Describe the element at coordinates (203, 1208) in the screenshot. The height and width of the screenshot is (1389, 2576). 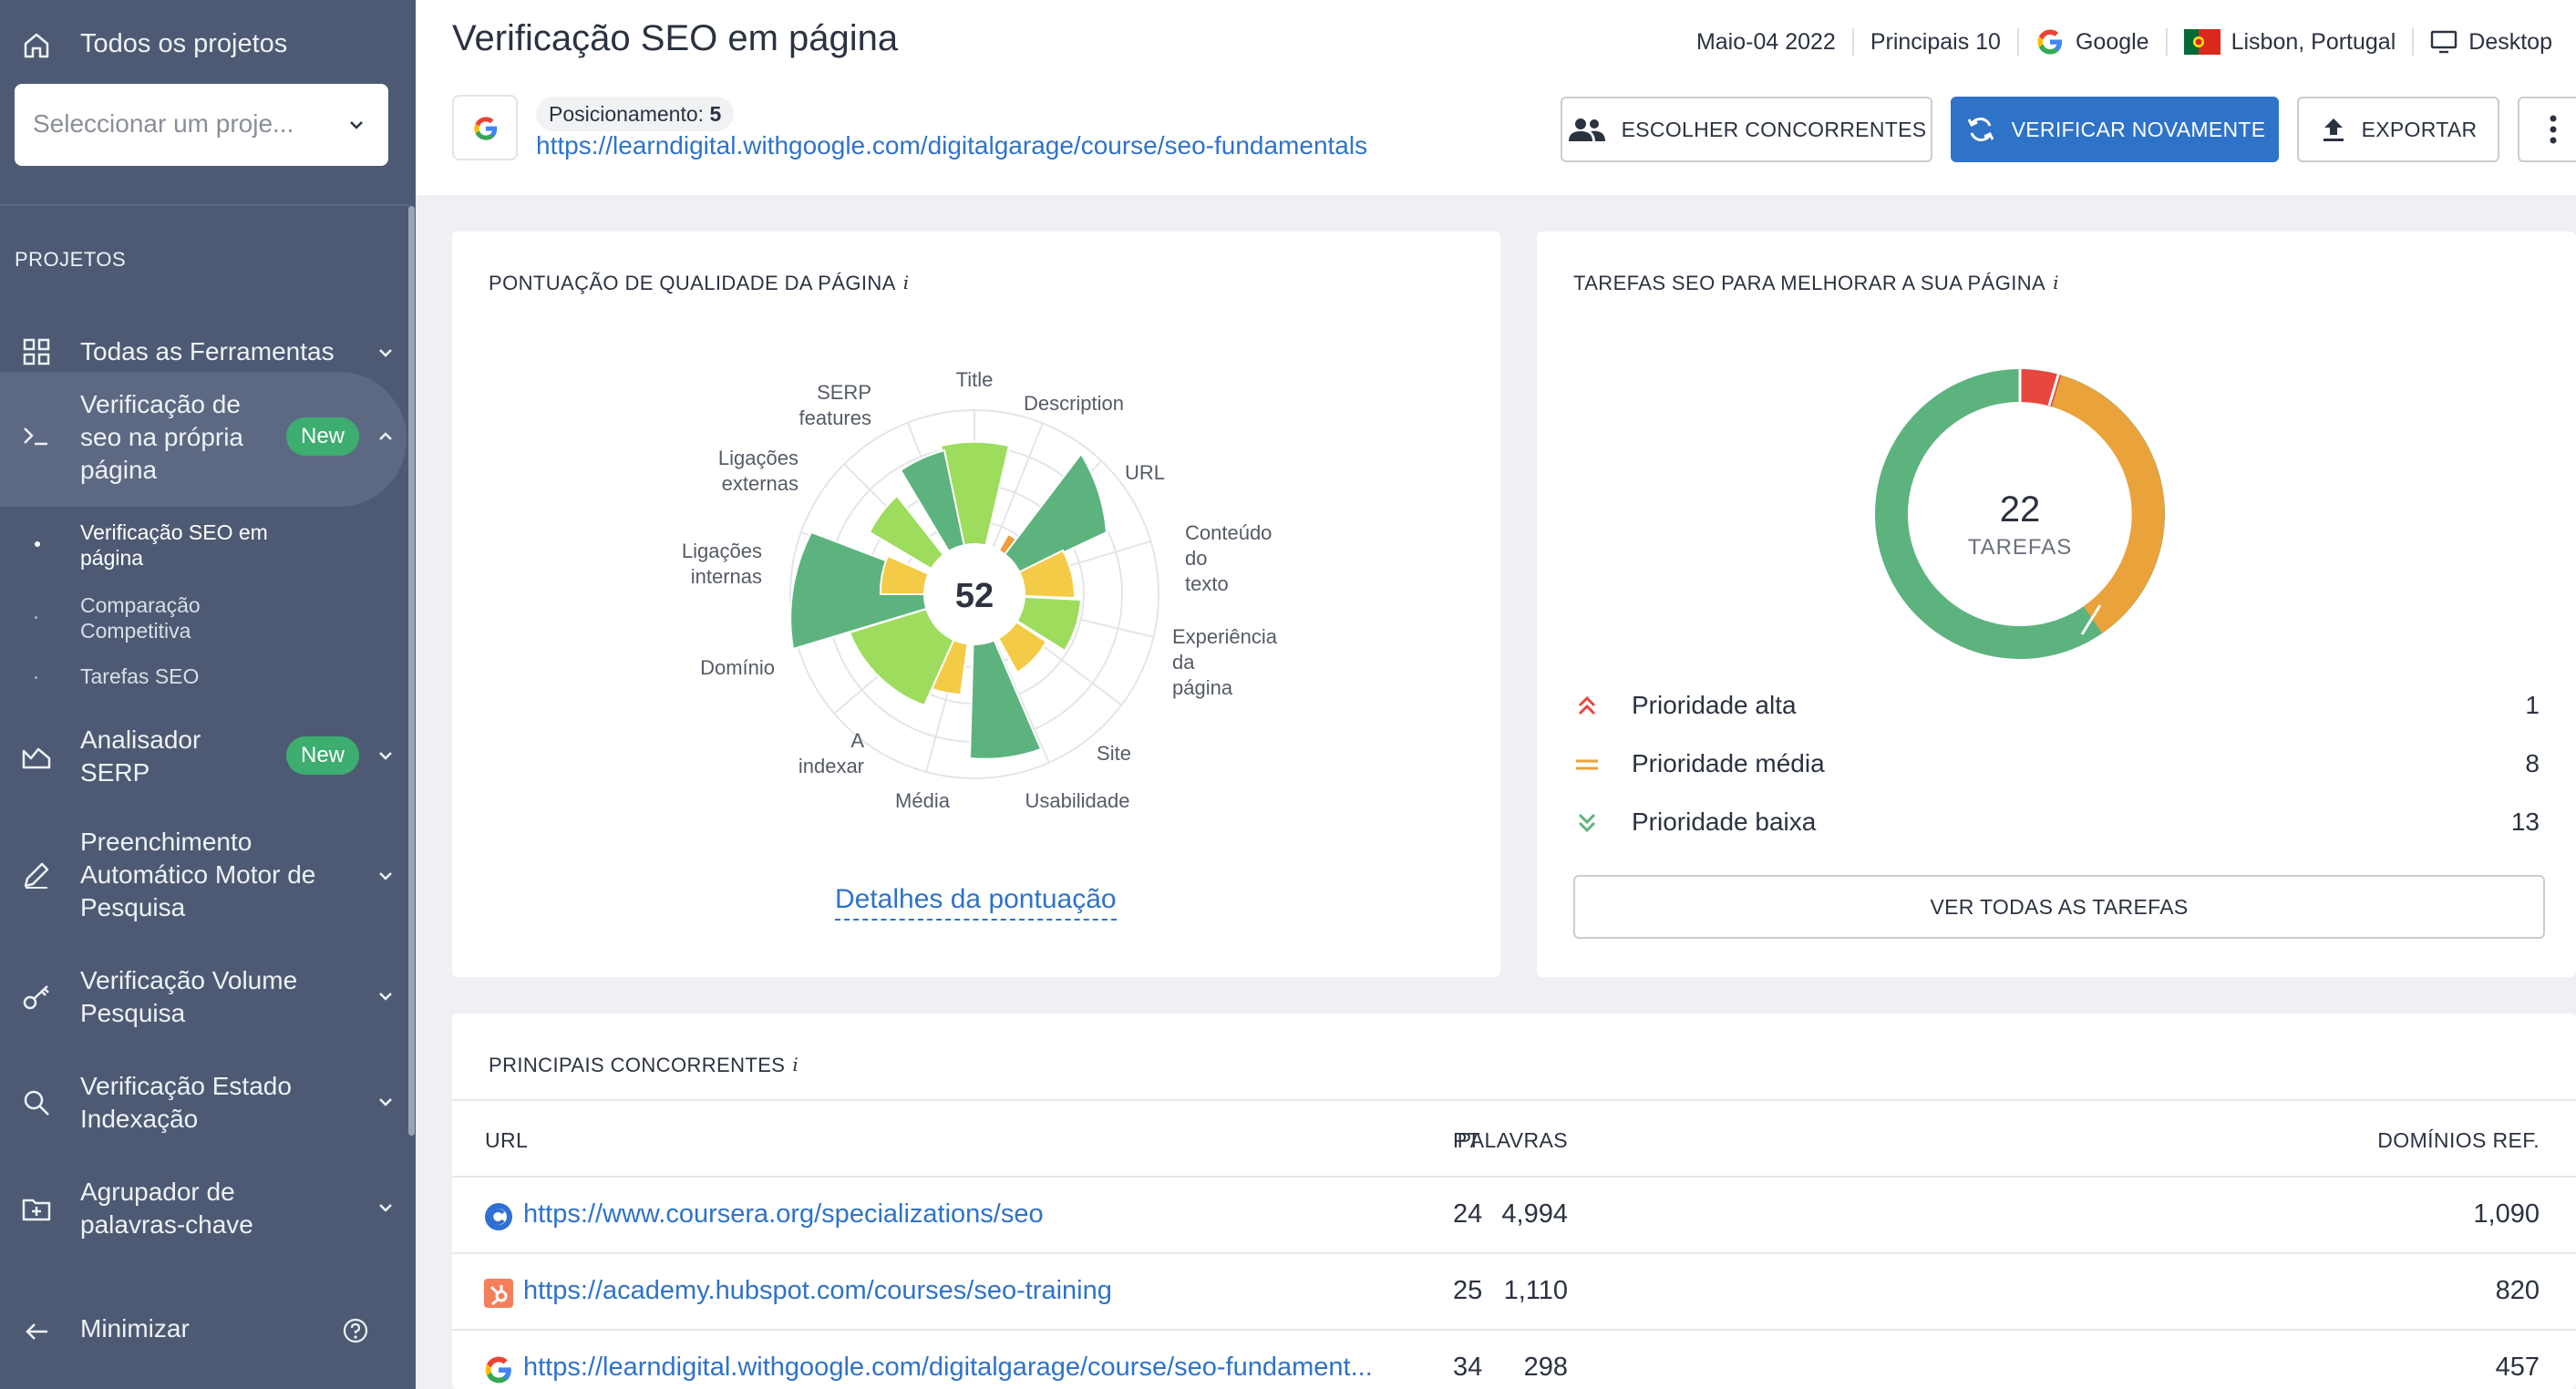
I see `sidebar-item-keyword-grouper: Agrupador de palavras-chave` at that location.